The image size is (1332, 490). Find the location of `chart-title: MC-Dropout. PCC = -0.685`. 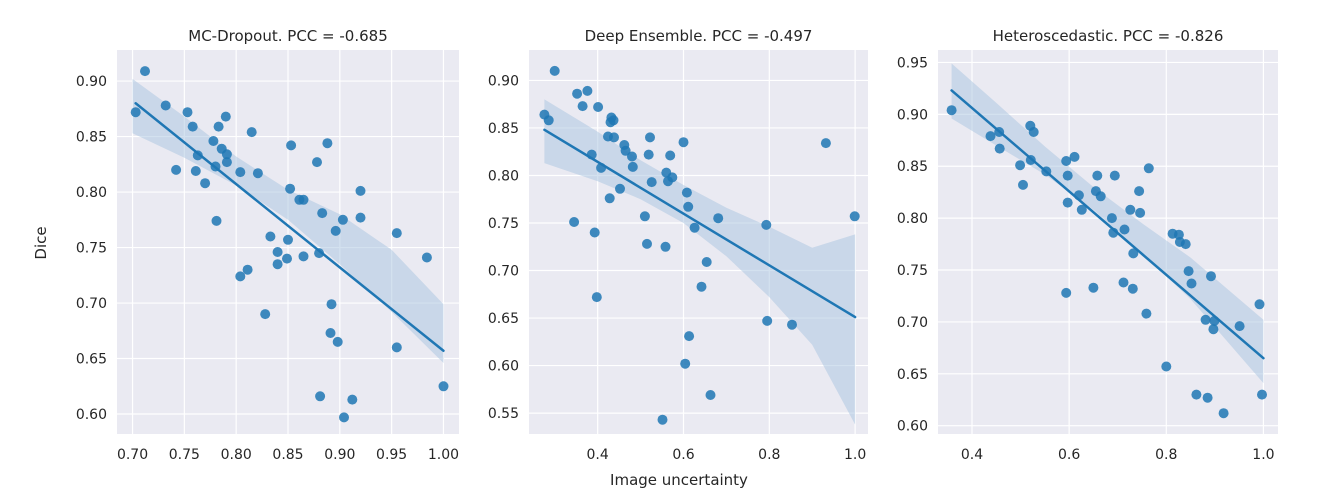

chart-title: MC-Dropout. PCC = -0.685 is located at coordinates (287, 36).